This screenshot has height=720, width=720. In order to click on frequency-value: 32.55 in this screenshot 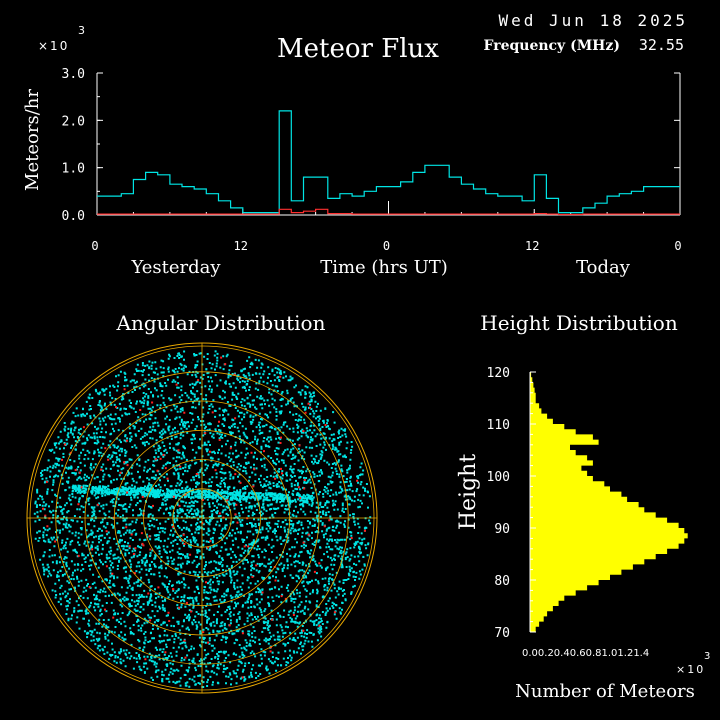, I will do `click(661, 45)`.